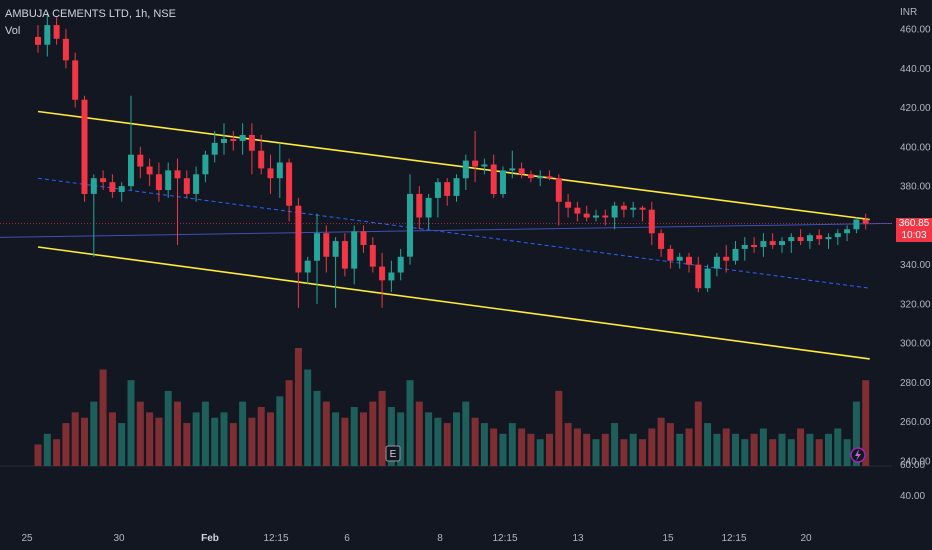 This screenshot has height=550, width=932. I want to click on earnings-badge-box, so click(393, 453).